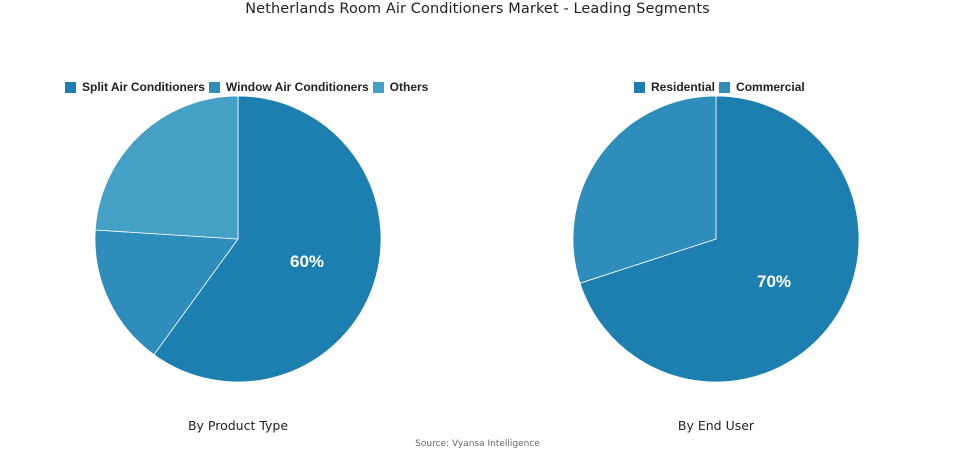 This screenshot has height=454, width=955. I want to click on legend-end-user: Residential Commercial, so click(721, 87).